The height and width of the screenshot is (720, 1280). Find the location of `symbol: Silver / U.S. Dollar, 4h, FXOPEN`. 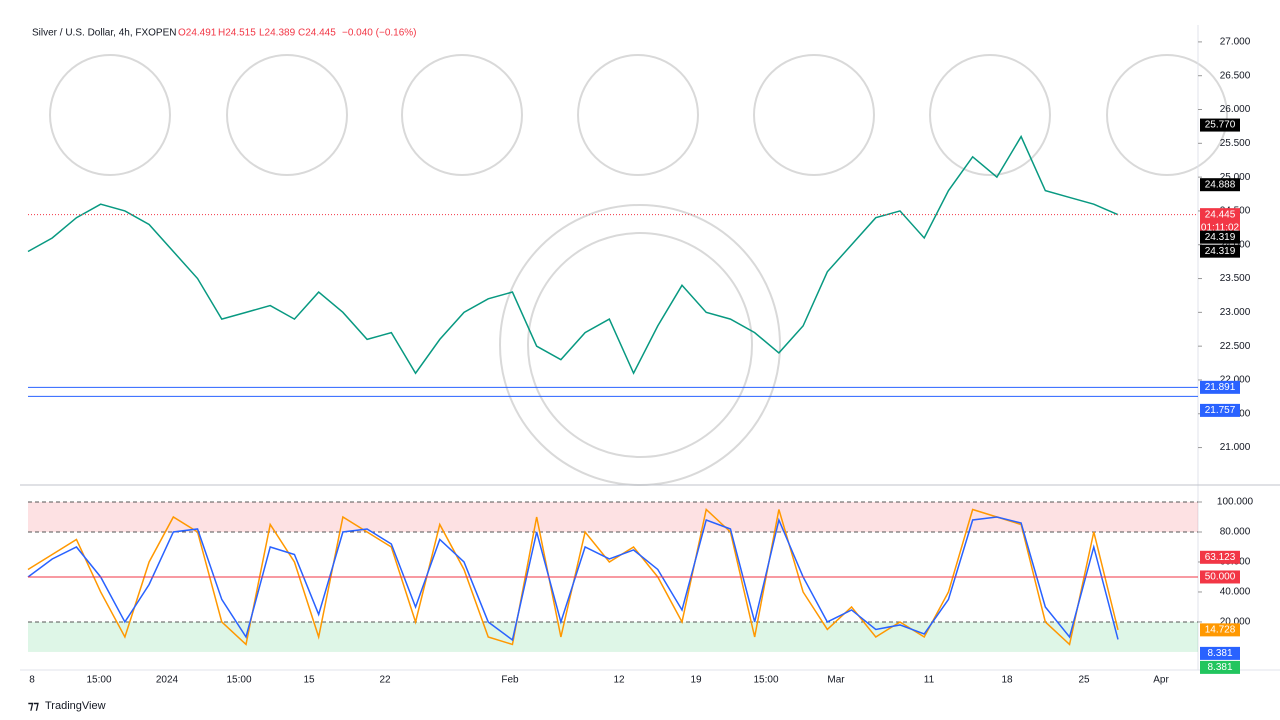

symbol: Silver / U.S. Dollar, 4h, FXOPEN is located at coordinates (104, 33).